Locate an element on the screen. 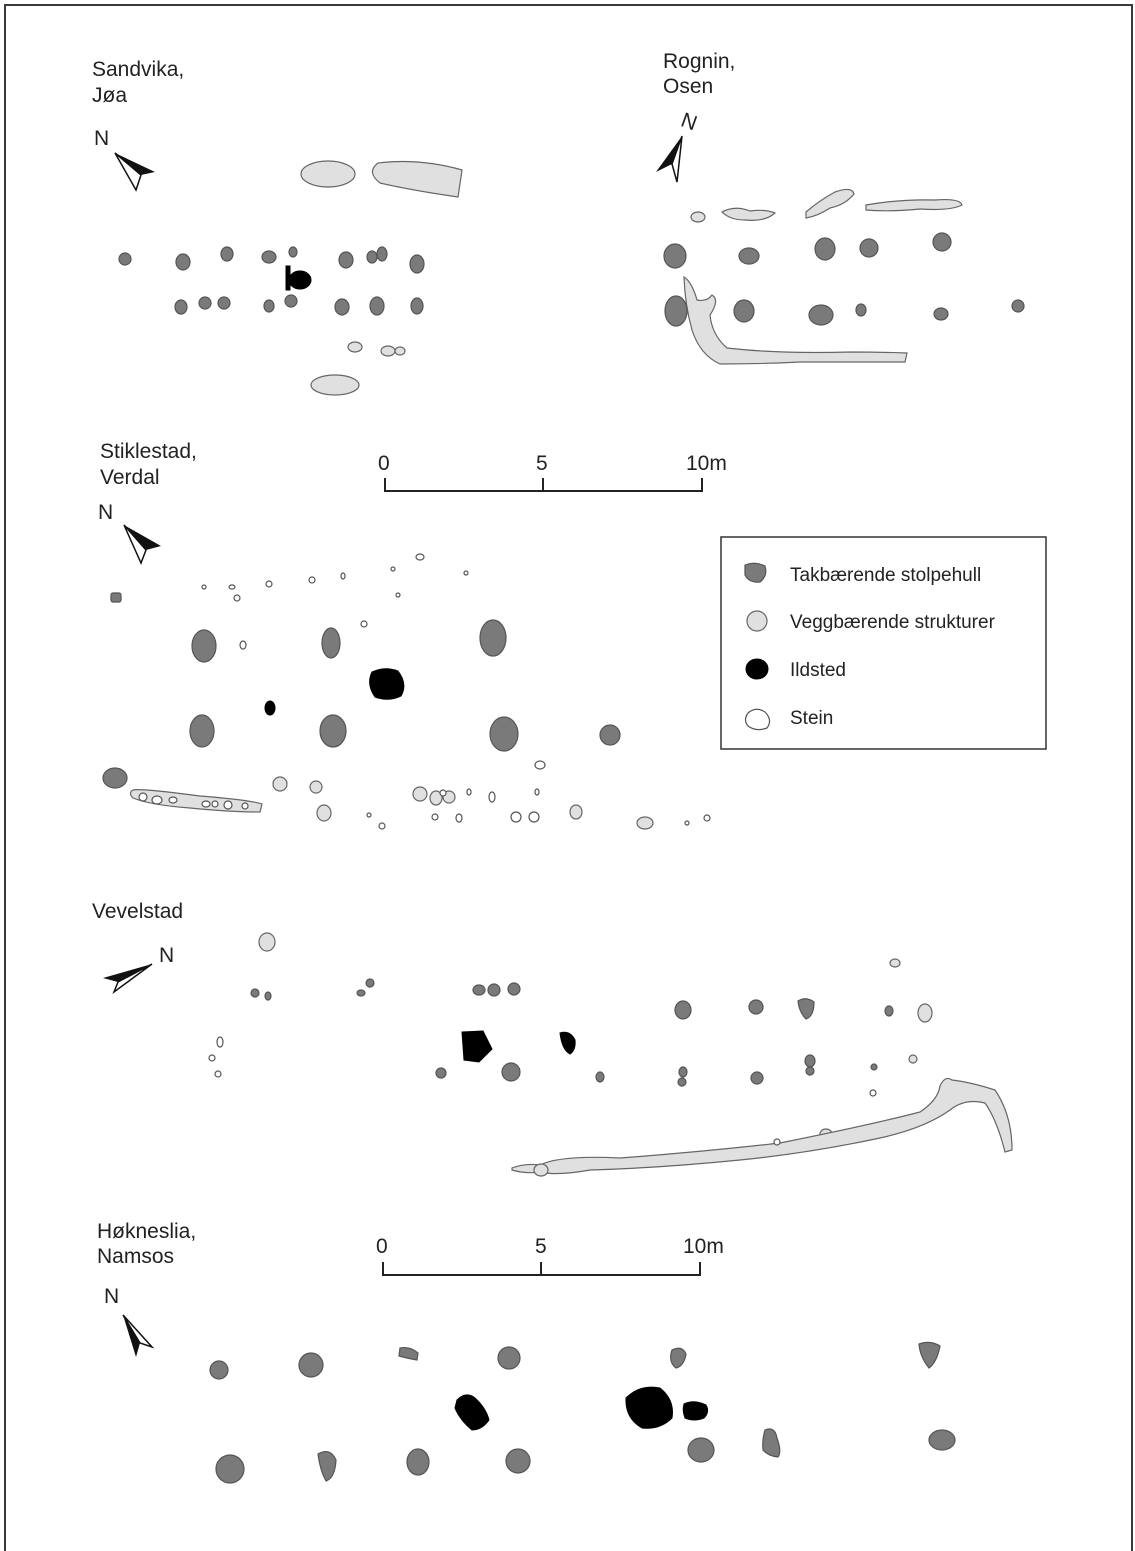 Image resolution: width=1135 pixels, height=1551 pixels. svg-text: Veggbærende strukturer is located at coordinates (893, 622).